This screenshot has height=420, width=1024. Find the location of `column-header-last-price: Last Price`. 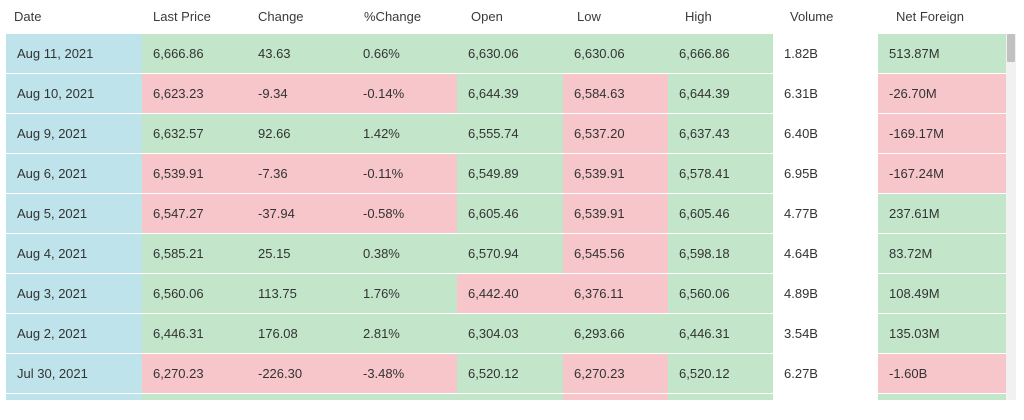

column-header-last-price: Last Price is located at coordinates (182, 16).